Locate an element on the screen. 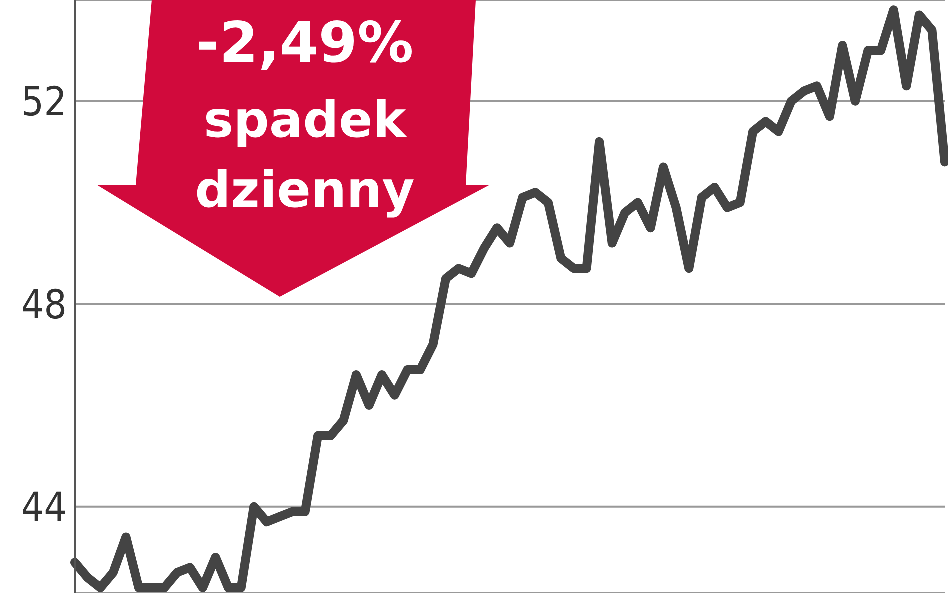  y-tick-label: 52 is located at coordinates (44, 103).